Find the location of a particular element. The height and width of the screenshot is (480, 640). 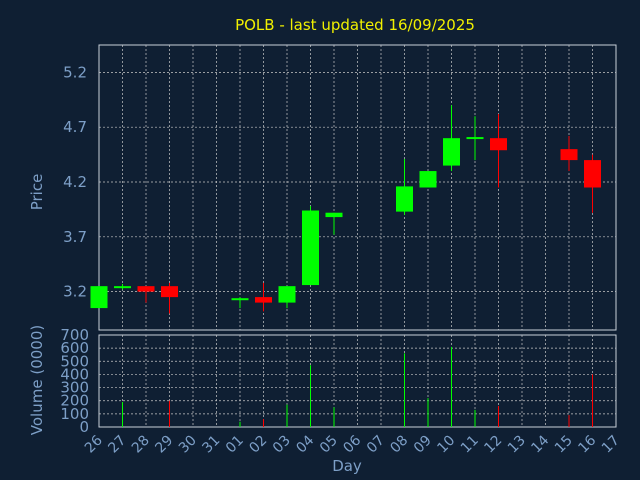

x-tick-label: 08 is located at coordinates (399, 445).